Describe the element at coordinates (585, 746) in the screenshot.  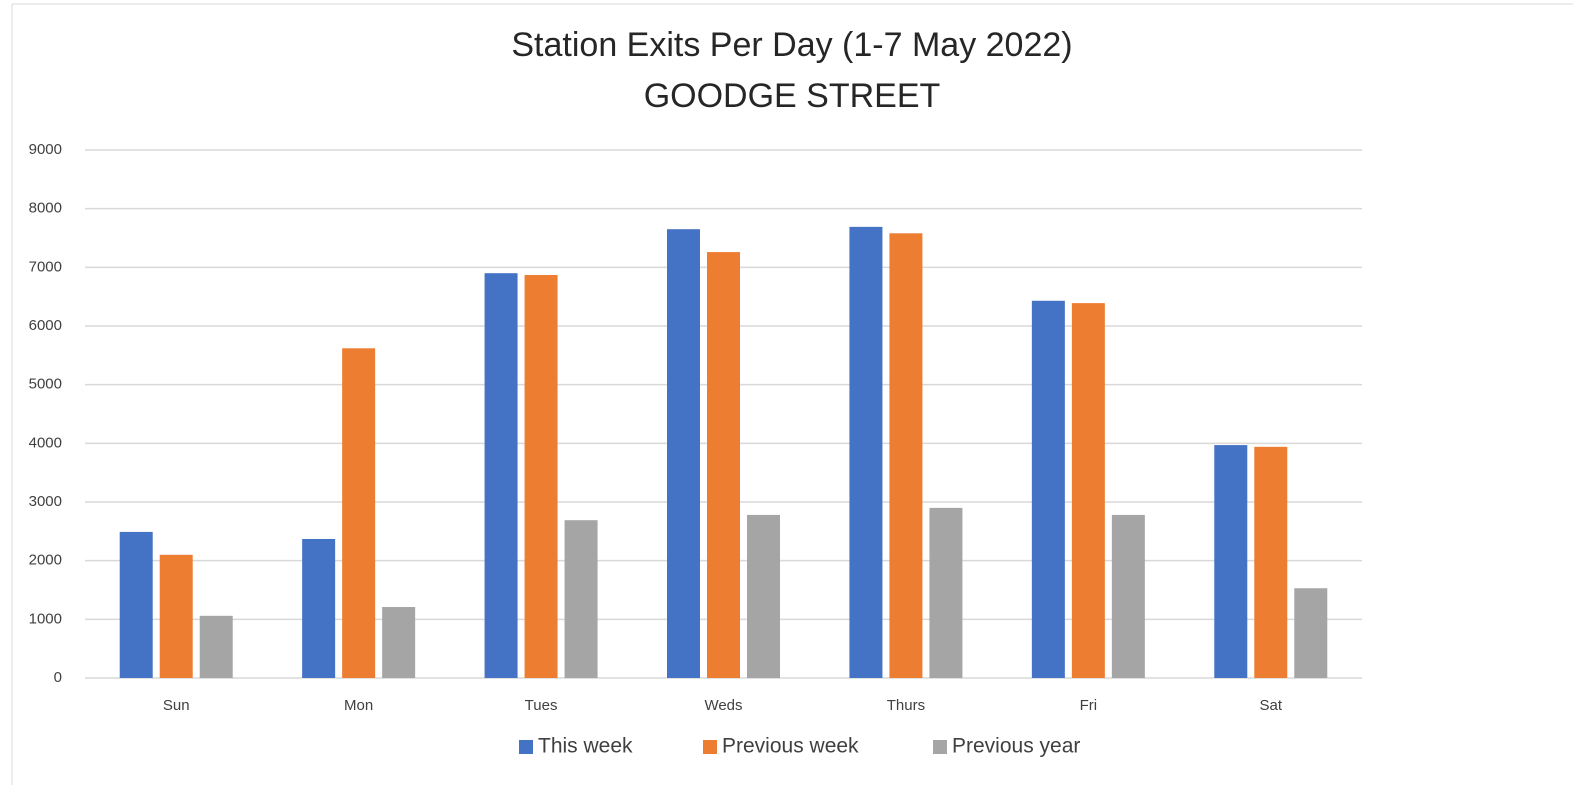
I see `legend-label: This week` at that location.